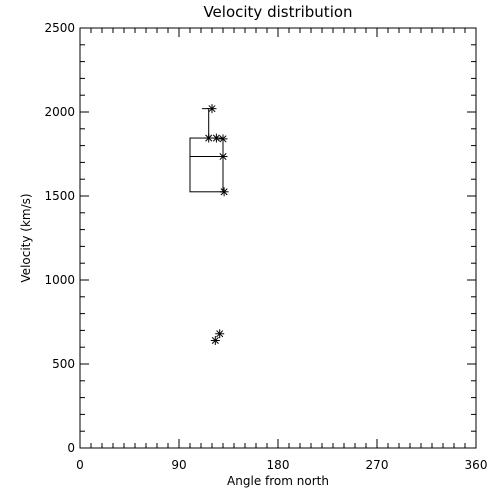 The height and width of the screenshot is (500, 500). Describe the element at coordinates (216, 224) in the screenshot. I see `data-points` at that location.